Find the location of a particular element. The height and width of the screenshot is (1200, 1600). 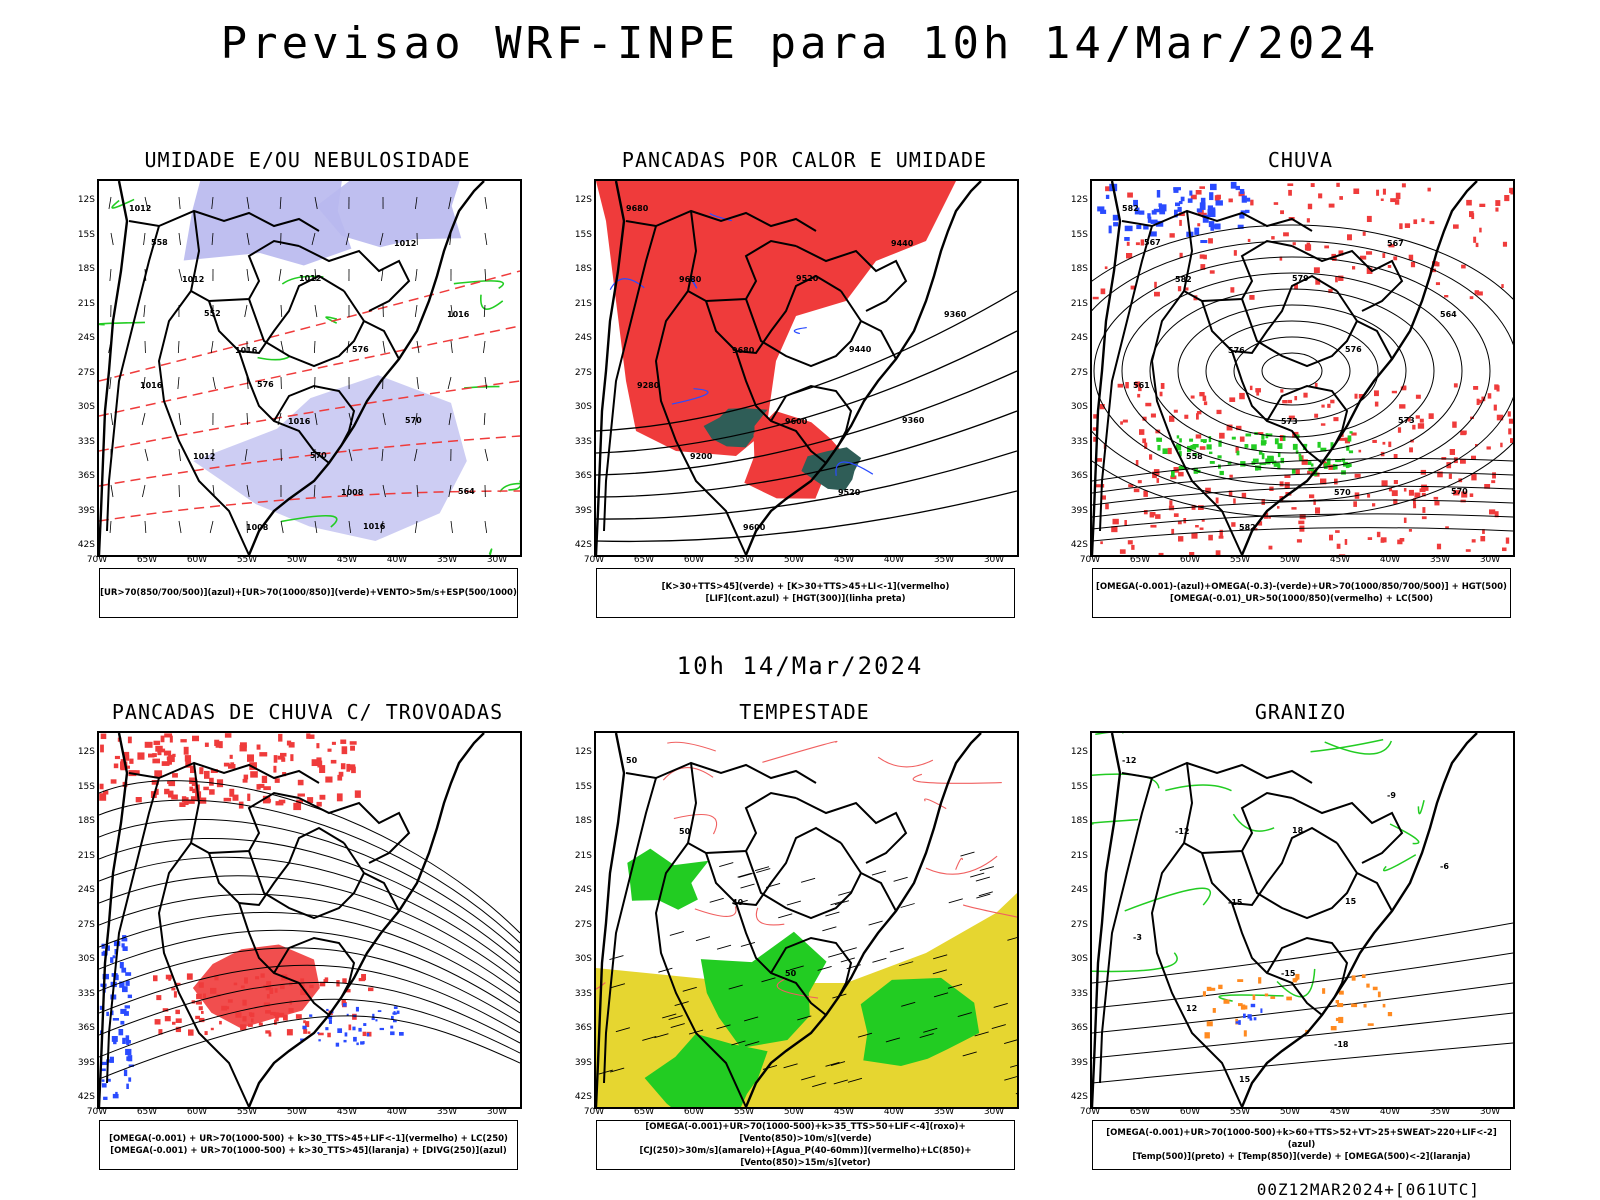

longitude-label: 55W is located at coordinates (247, 560).